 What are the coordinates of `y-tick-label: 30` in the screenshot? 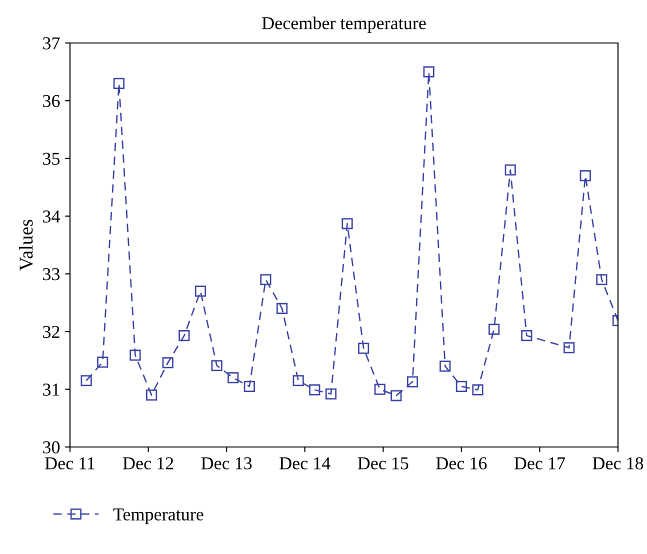 It's located at (51, 447).